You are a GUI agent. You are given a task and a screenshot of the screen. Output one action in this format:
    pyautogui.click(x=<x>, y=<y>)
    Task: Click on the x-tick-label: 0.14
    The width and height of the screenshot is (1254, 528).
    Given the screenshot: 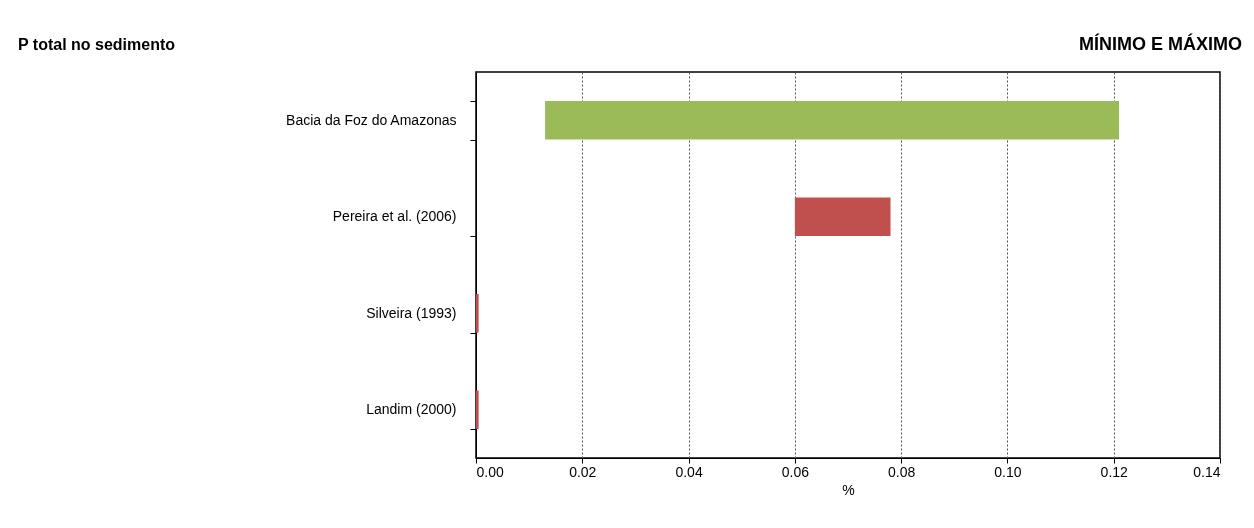 What is the action you would take?
    pyautogui.click(x=1207, y=471)
    